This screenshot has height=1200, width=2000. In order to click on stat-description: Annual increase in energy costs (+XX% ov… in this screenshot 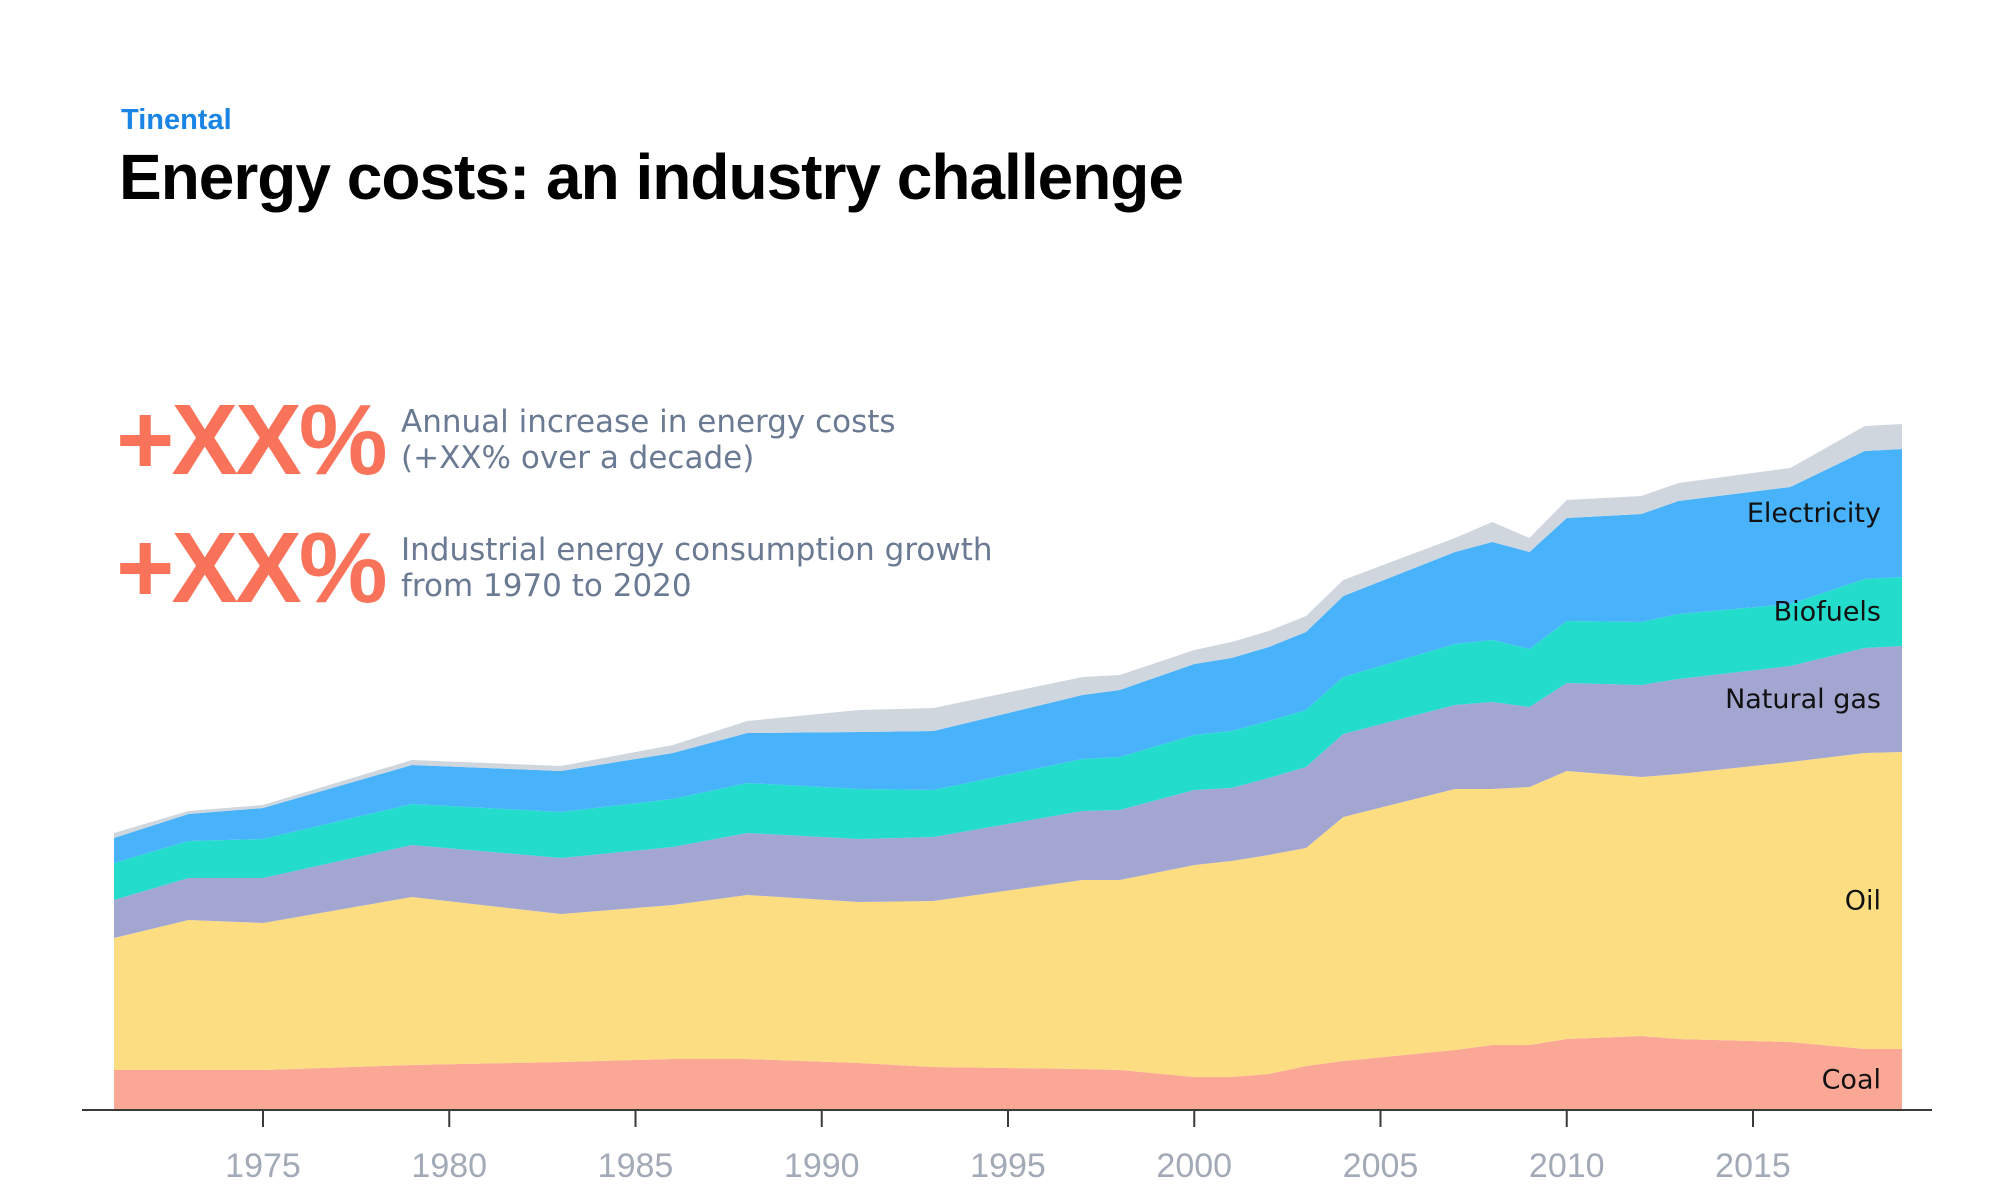, I will do `click(648, 440)`.